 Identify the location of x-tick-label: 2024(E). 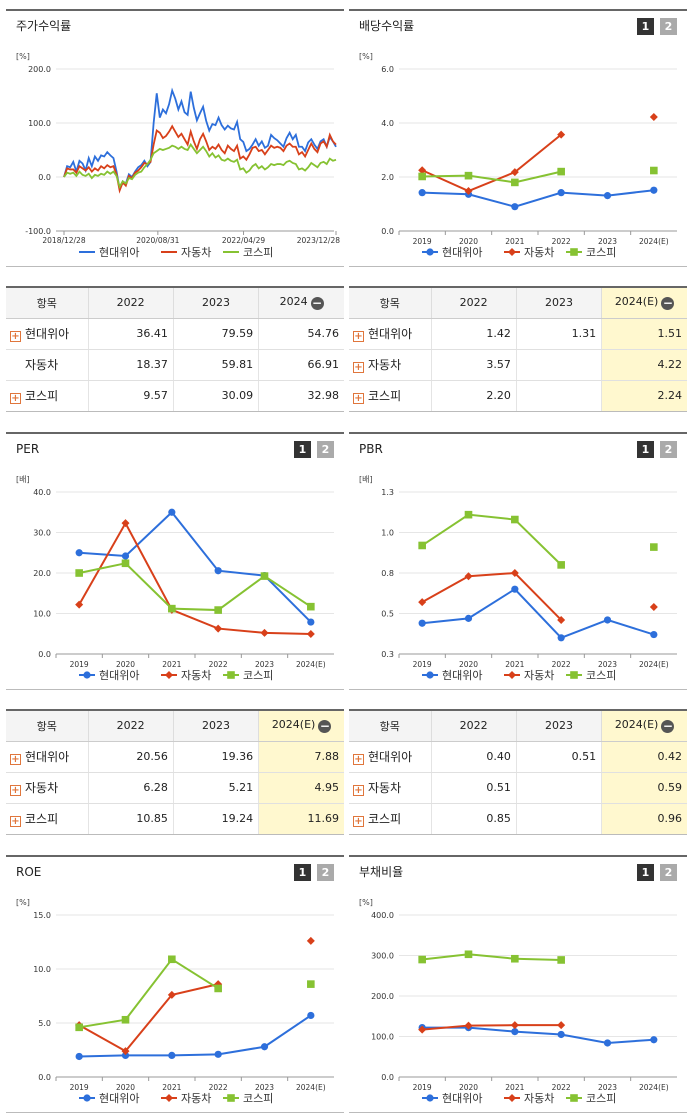
(311, 1087).